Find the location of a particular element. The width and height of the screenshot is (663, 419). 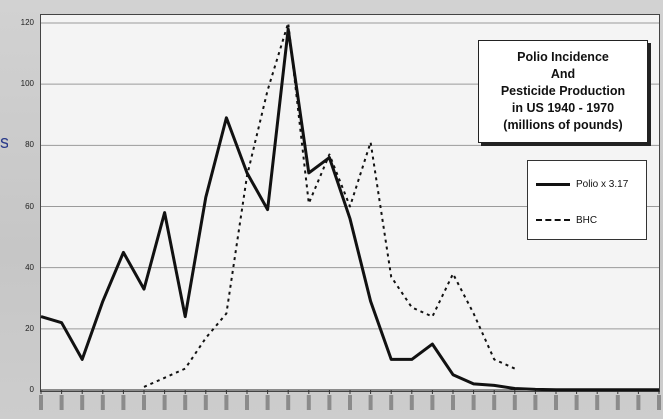

y-tick-label: 40 is located at coordinates (29, 267).